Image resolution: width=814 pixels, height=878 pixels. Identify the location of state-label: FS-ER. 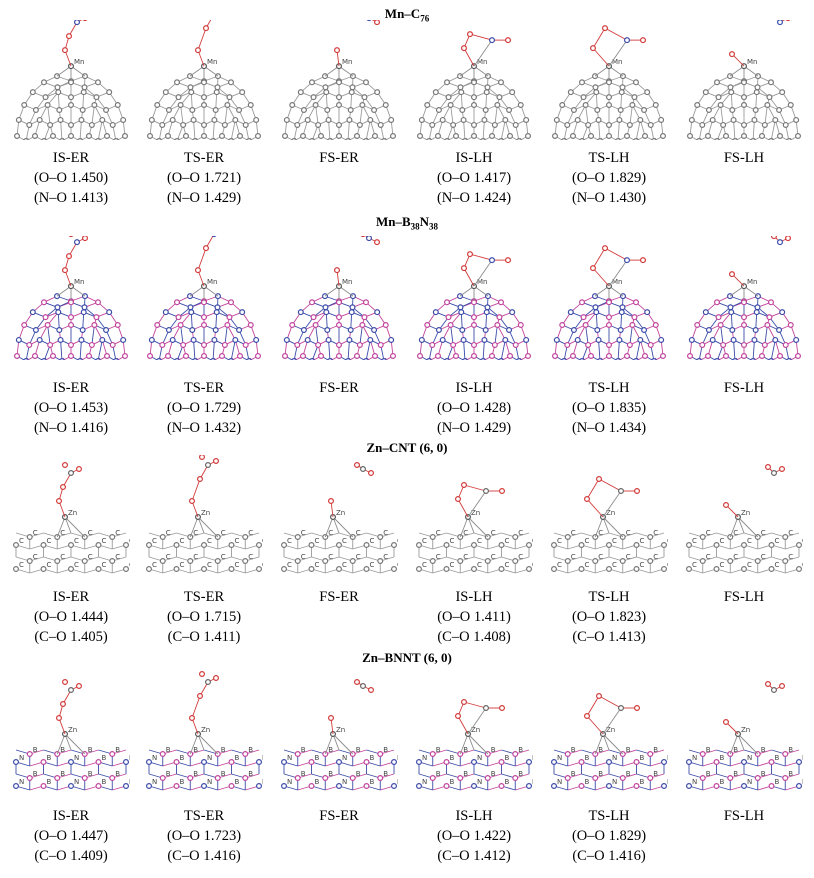
(339, 388).